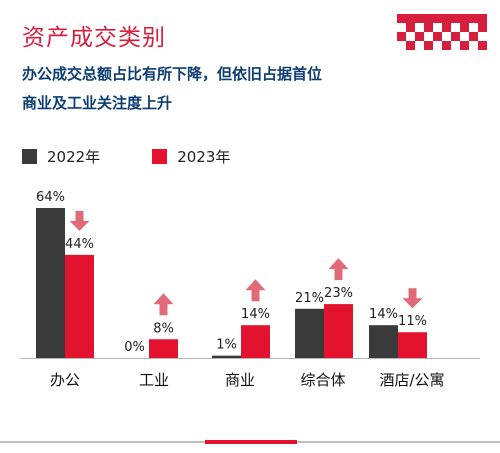 The image size is (500, 453). Describe the element at coordinates (154, 380) in the screenshot. I see `category-label: 工业` at that location.